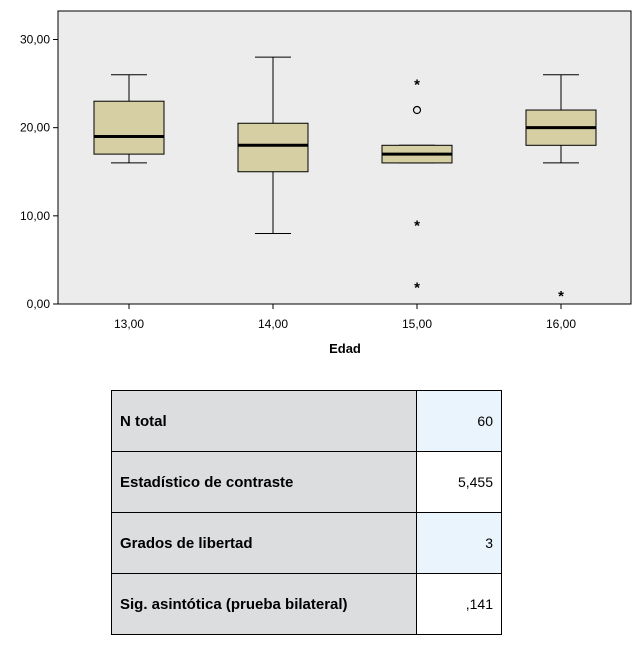 Image resolution: width=639 pixels, height=646 pixels. I want to click on table-row: Grados de libertad 3, so click(306, 543).